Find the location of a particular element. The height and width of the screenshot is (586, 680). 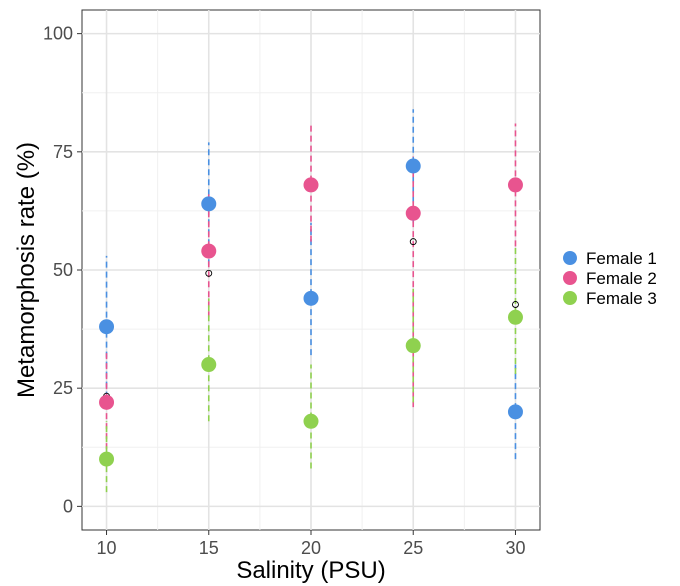

y-tick-label: 0 is located at coordinates (68, 506).